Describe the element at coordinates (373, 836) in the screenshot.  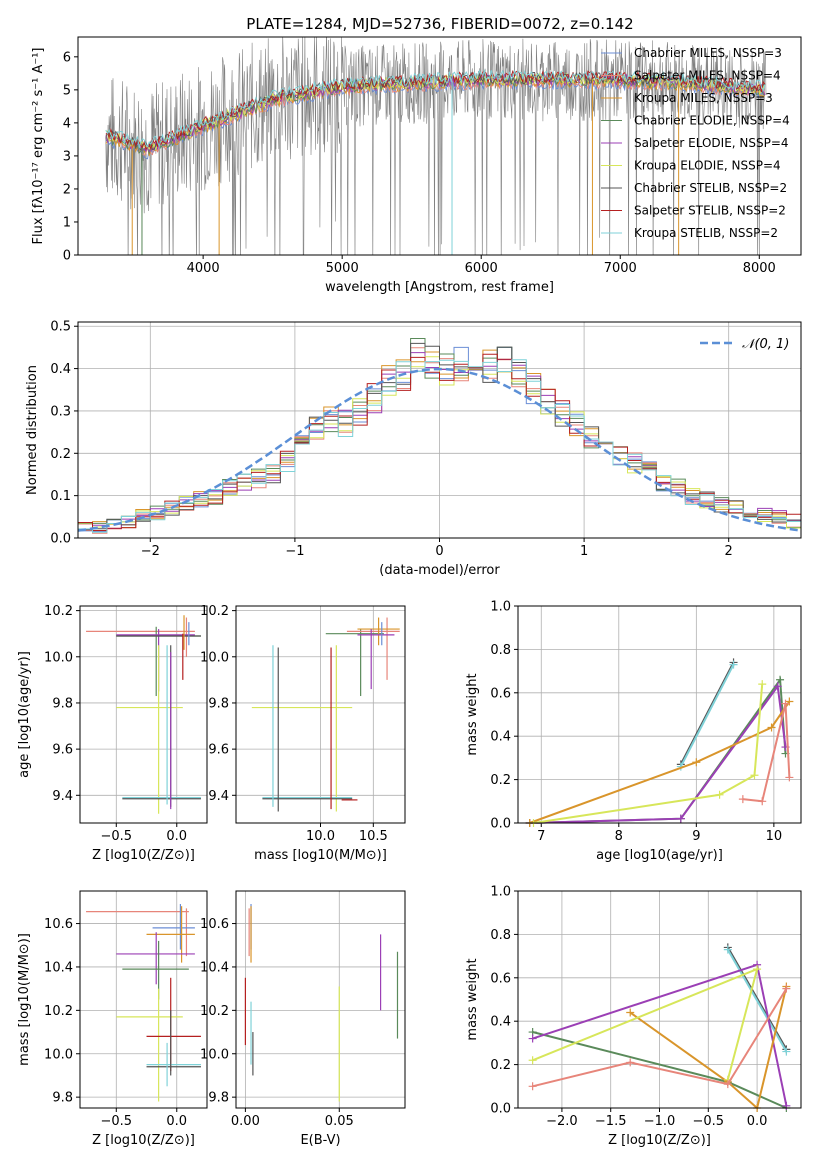
I see `x-tick-label: 10.5` at that location.